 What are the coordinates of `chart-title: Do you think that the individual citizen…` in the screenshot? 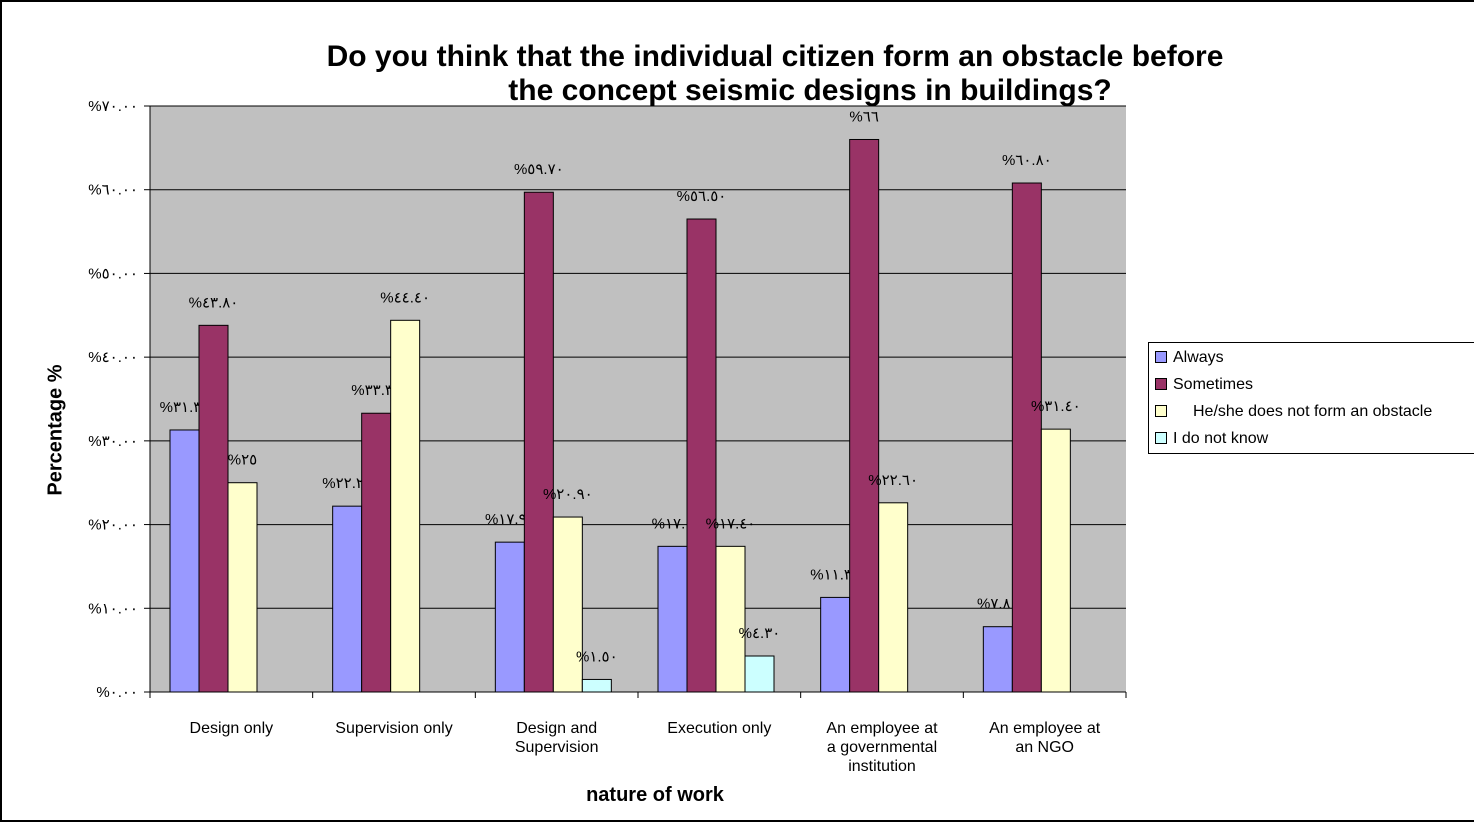 It's located at (775, 74).